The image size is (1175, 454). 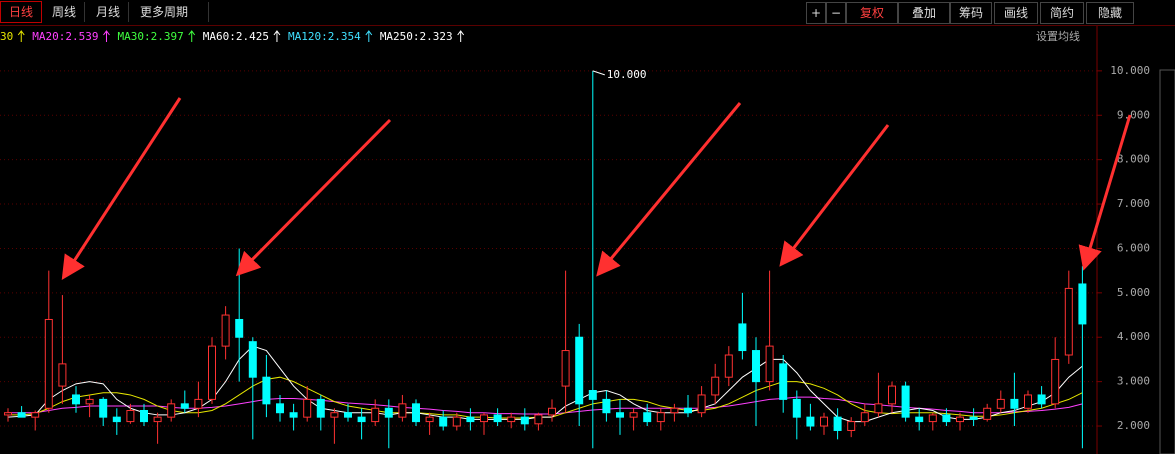 What do you see at coordinates (150, 36) in the screenshot?
I see `ma-legend-item: MA30:2.397` at bounding box center [150, 36].